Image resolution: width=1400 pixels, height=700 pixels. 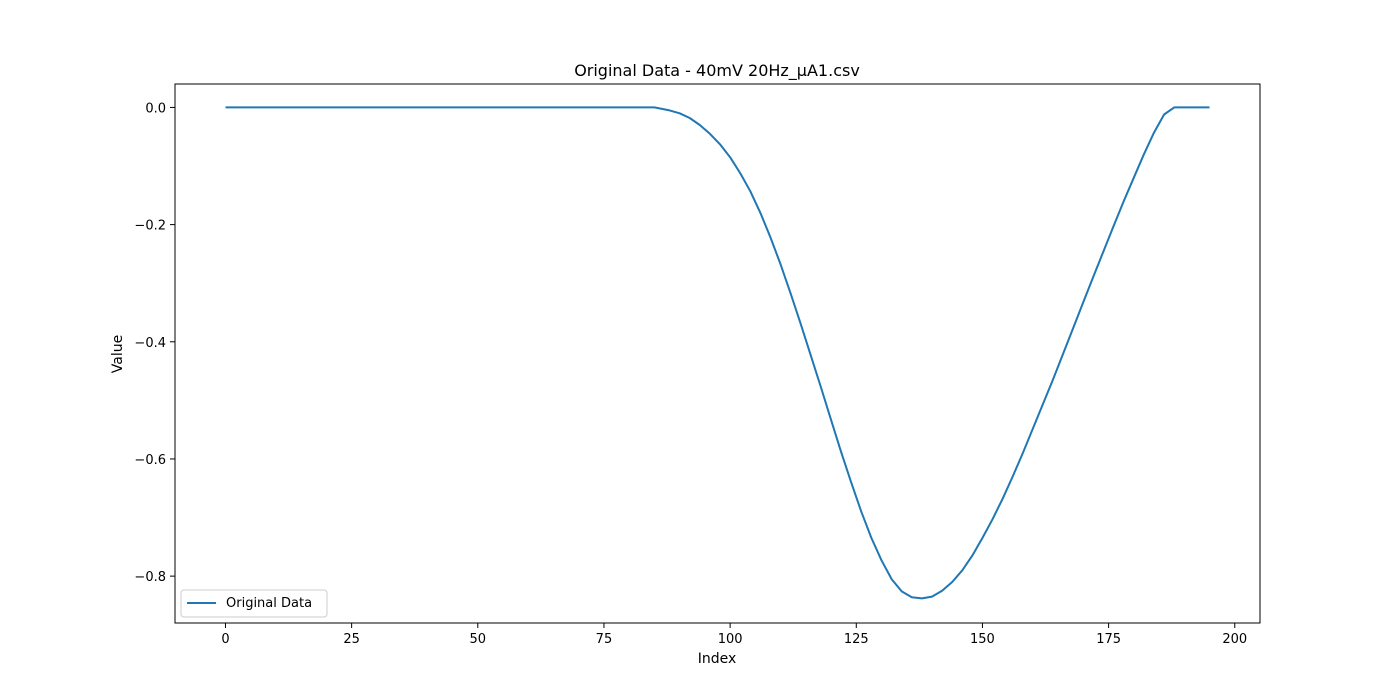 What do you see at coordinates (351, 639) in the screenshot?
I see `x-tick-label: 25` at bounding box center [351, 639].